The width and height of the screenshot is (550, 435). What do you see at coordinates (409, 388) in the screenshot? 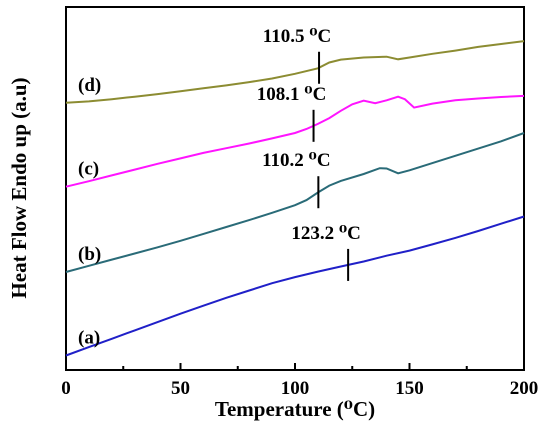
I see `x-tick-label: 150` at bounding box center [409, 388].